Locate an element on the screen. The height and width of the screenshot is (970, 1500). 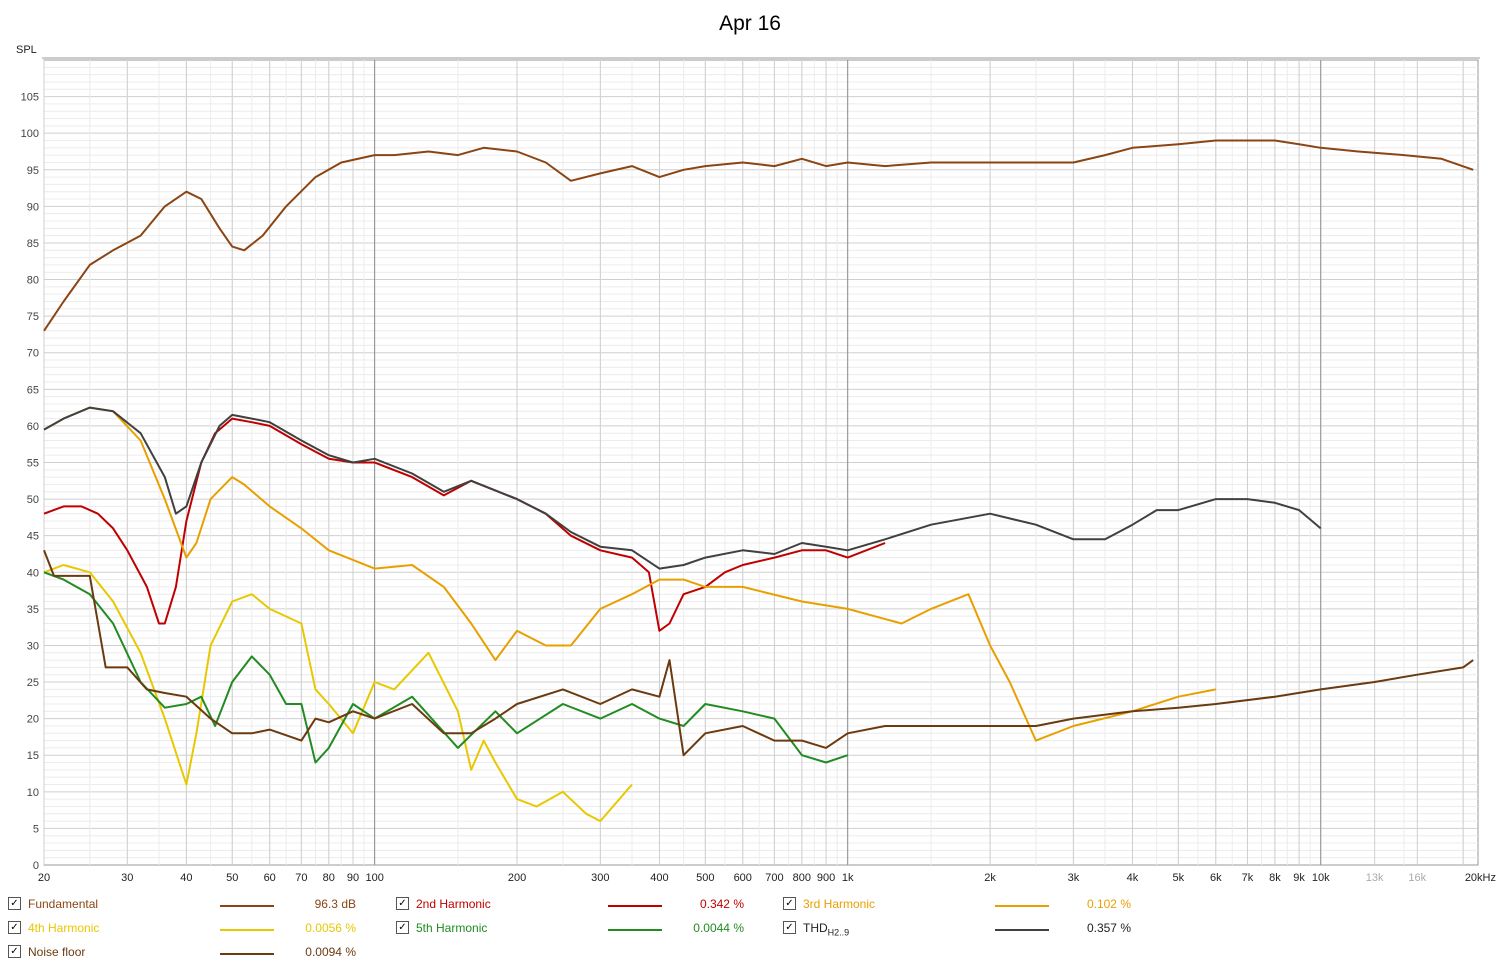
y-tick-label: 55 is located at coordinates (33, 464).